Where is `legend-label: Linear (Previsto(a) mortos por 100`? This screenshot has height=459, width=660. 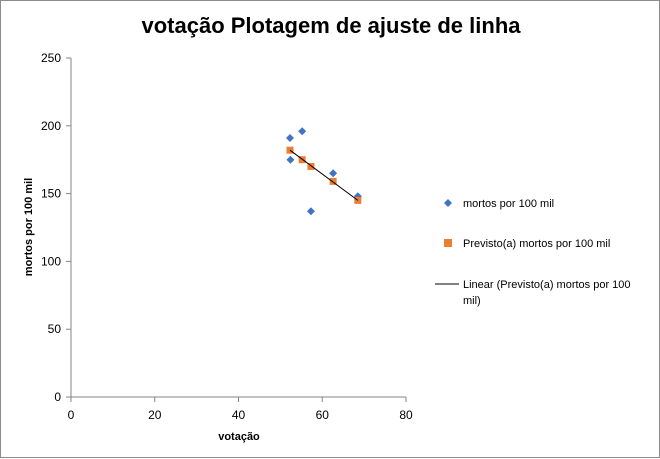 legend-label: Linear (Previsto(a) mortos por 100 is located at coordinates (547, 285).